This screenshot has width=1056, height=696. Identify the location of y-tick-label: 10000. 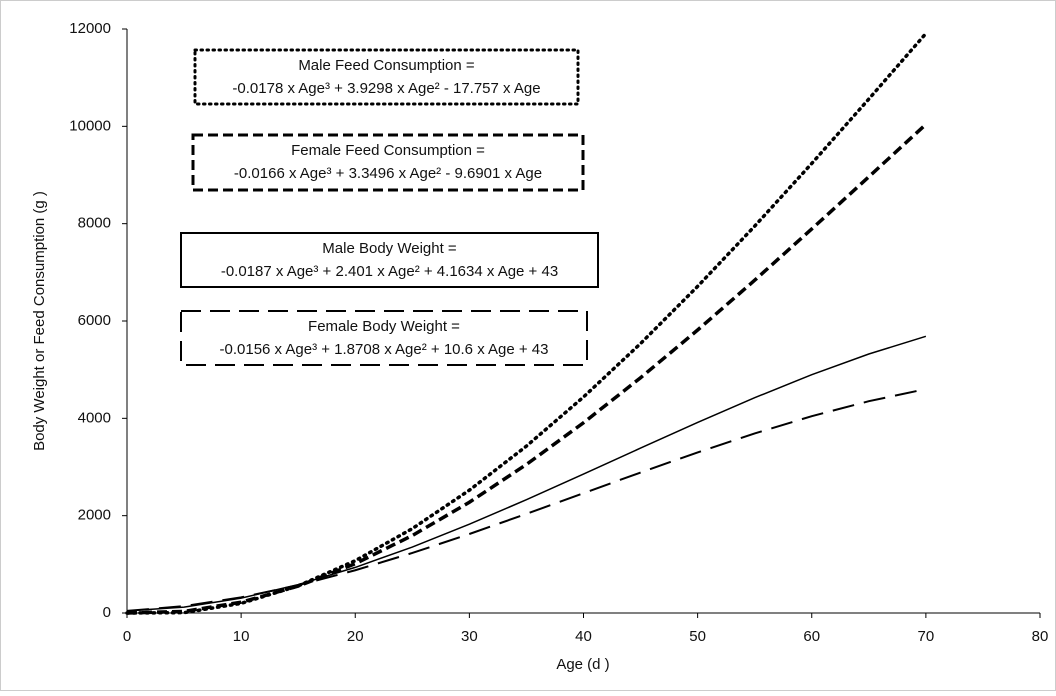
(90, 125).